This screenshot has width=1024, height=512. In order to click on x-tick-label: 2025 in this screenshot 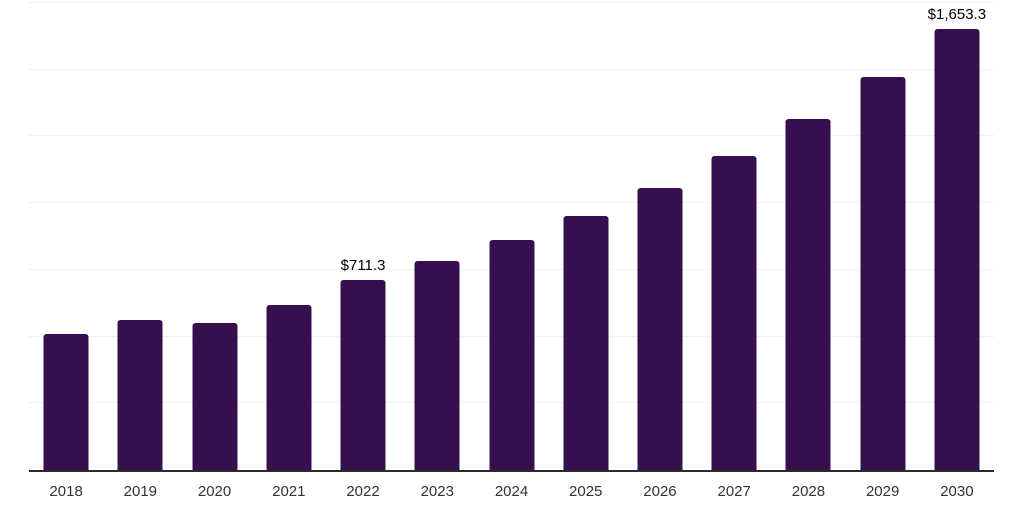, I will do `click(586, 491)`.